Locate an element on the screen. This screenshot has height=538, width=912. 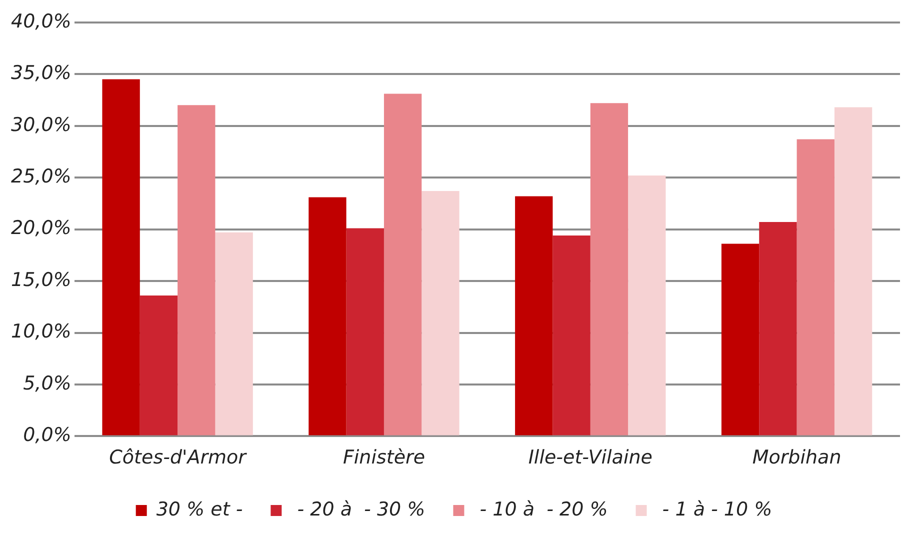
x-tick-label: Morbihan is located at coordinates (797, 457).